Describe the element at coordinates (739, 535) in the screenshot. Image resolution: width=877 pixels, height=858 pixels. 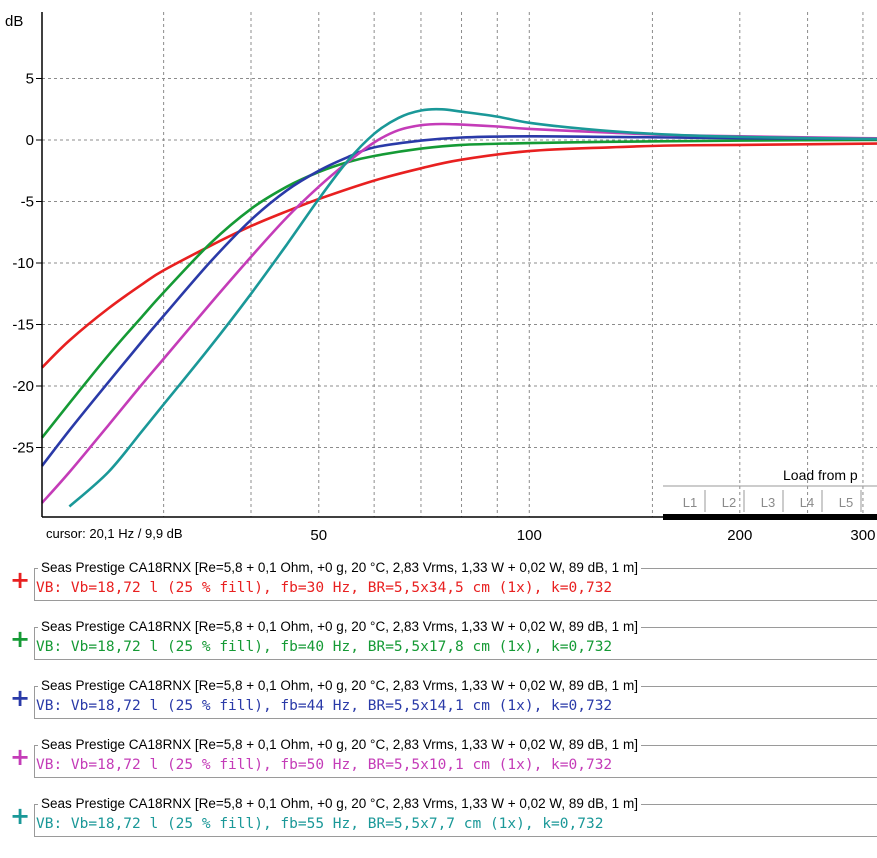
I see `x-tick-label: 200` at that location.